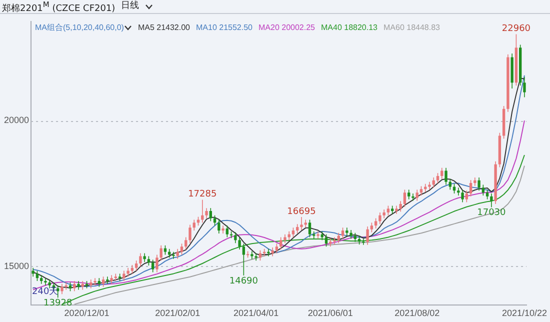 This screenshot has height=322, width=550. What do you see at coordinates (524, 313) in the screenshot?
I see `x-tick-label: 2021/10/22` at bounding box center [524, 313].